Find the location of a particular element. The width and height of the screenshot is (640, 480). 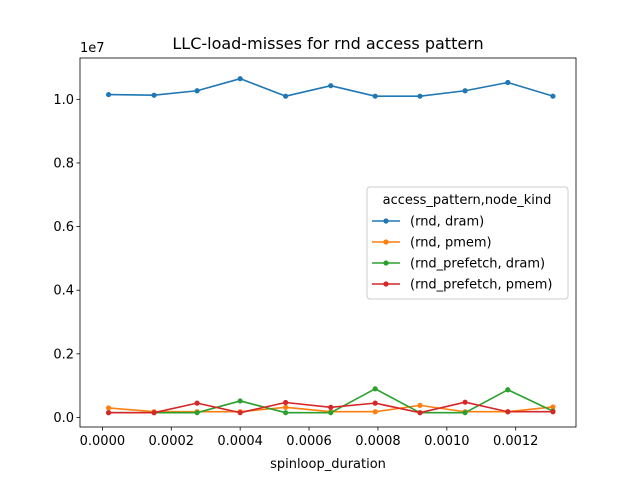

legend-entry: (rnd_prefetch, dram) is located at coordinates (458, 264).